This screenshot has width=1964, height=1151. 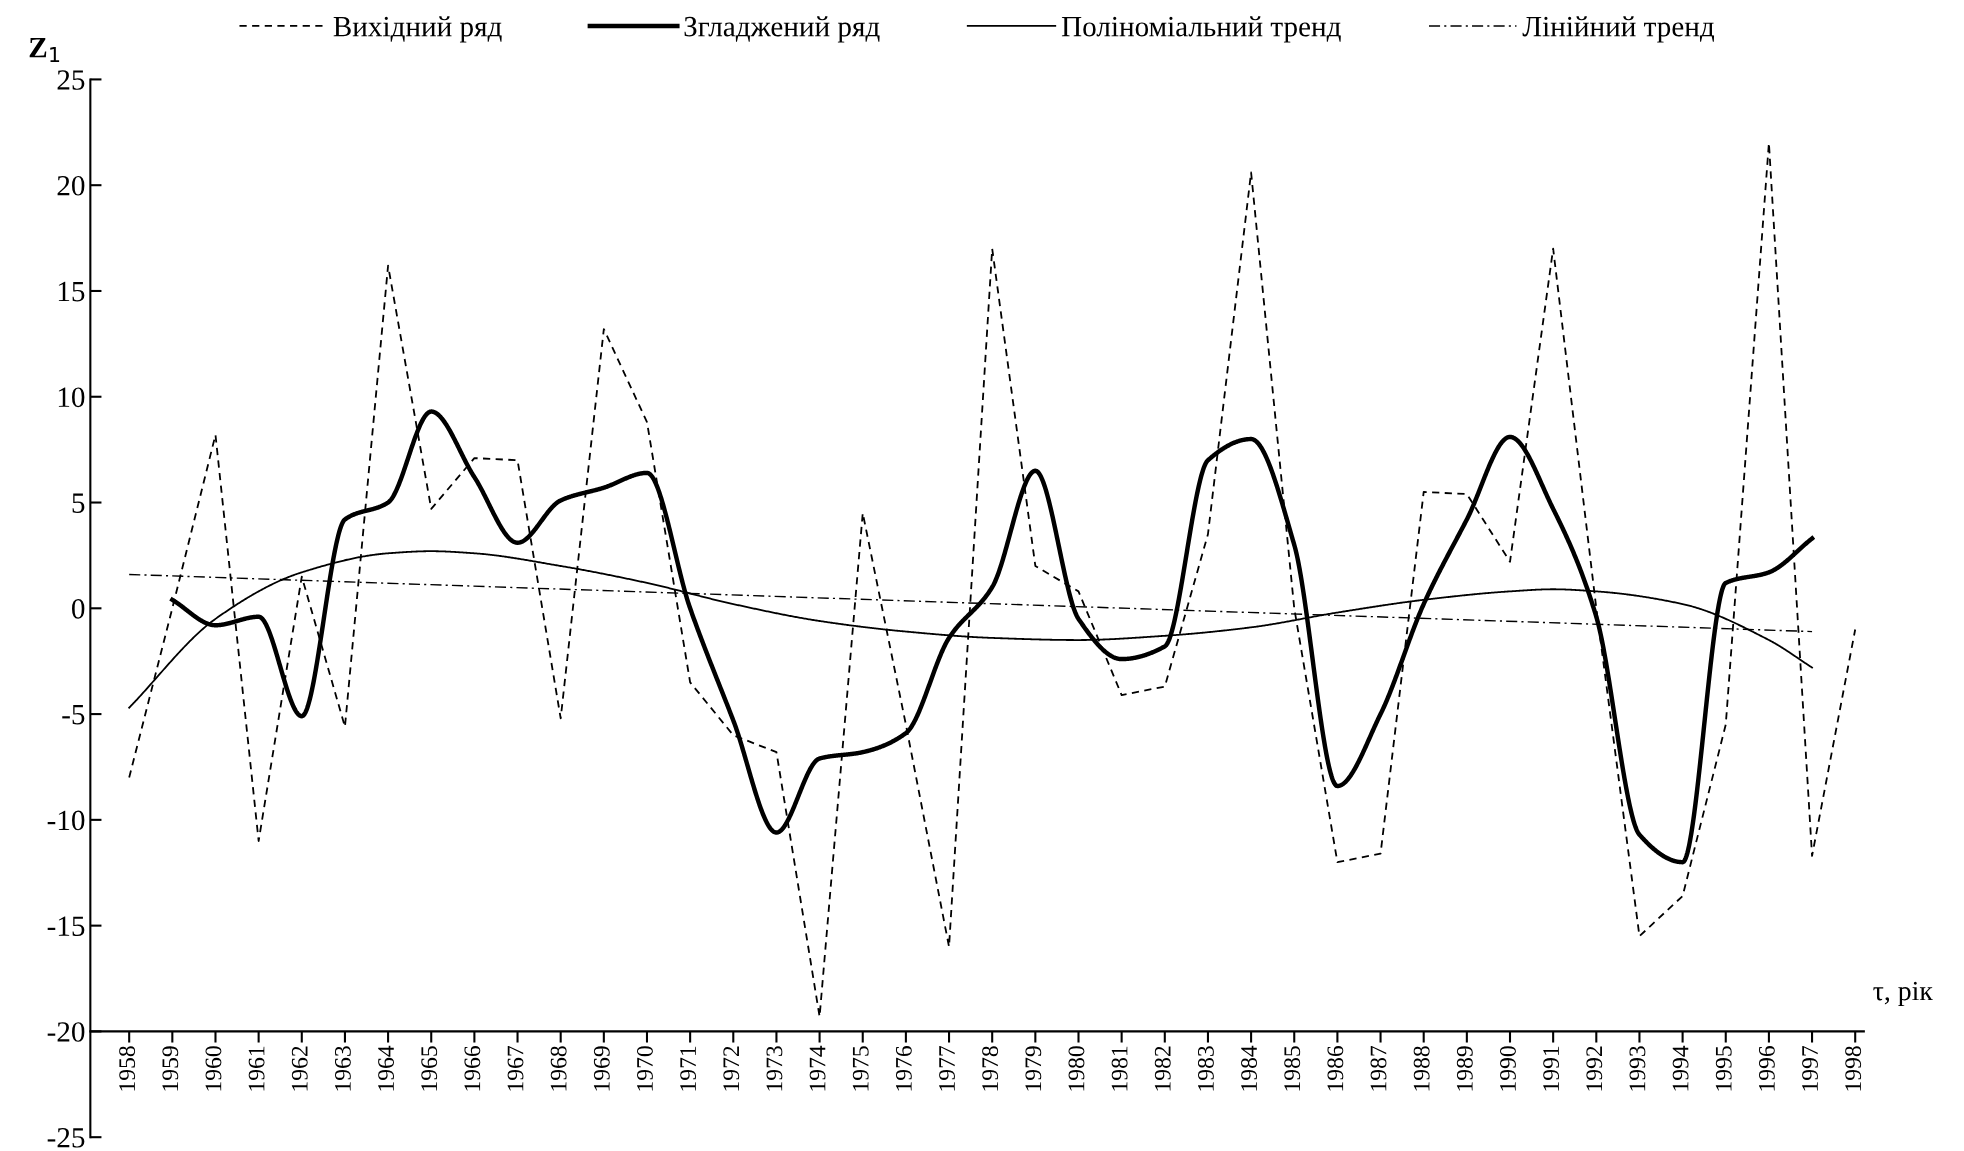 What do you see at coordinates (1551, 1068) in the screenshot?
I see `x-tick-label: 1991` at bounding box center [1551, 1068].